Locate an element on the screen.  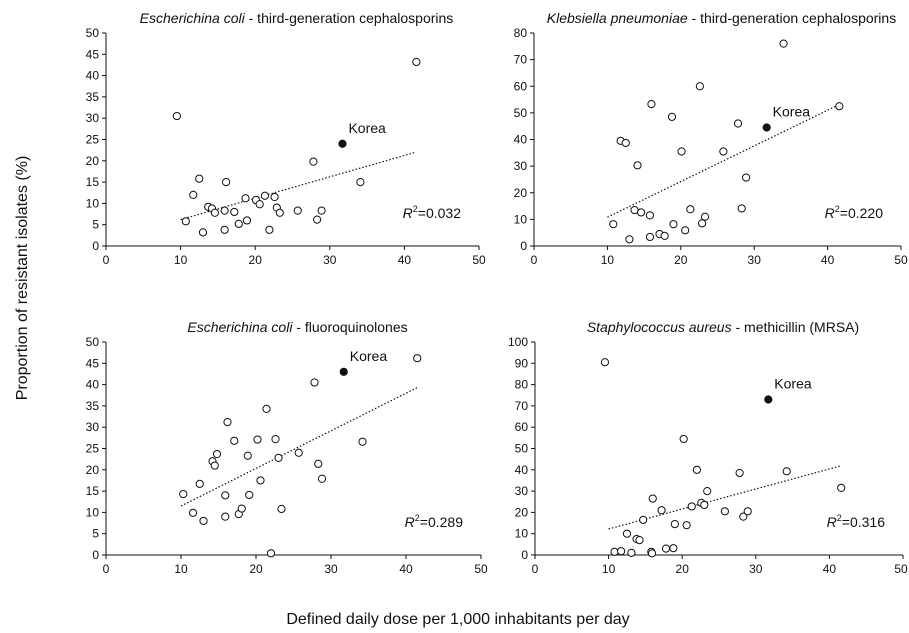
y-tick-label: 80 is located at coordinates (521, 33).